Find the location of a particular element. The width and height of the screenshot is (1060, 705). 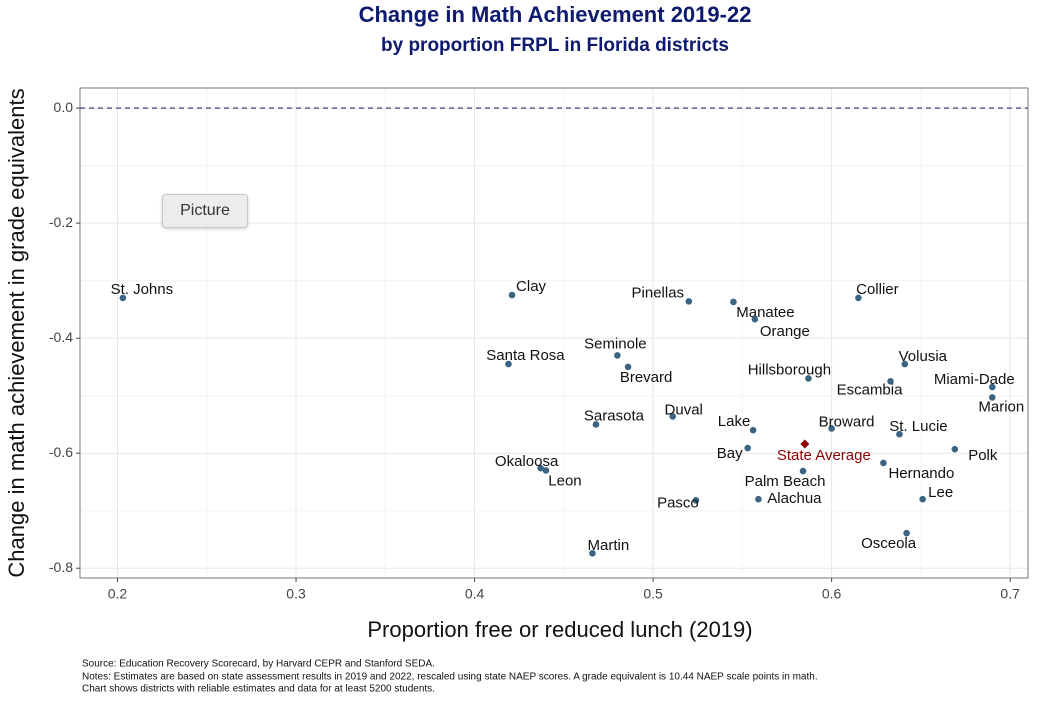

point-label: St. Lucie is located at coordinates (918, 426).